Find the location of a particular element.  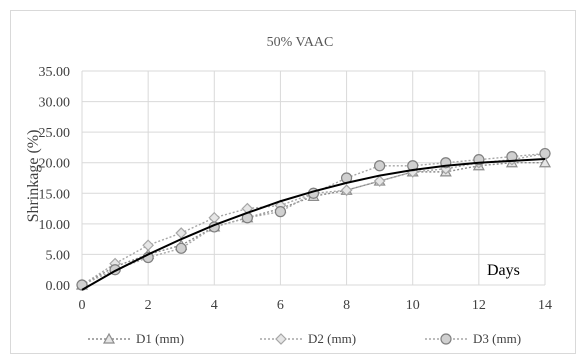

y-axis-label: Shrinkage (%) is located at coordinates (33, 176).